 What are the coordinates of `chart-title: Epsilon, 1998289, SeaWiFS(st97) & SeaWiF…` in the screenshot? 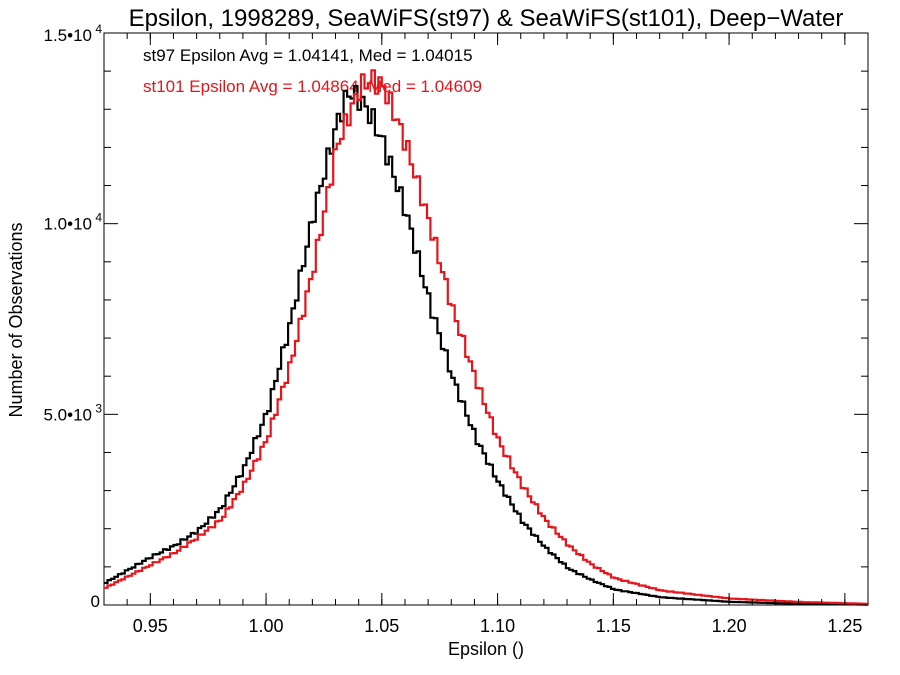 It's located at (486, 18).